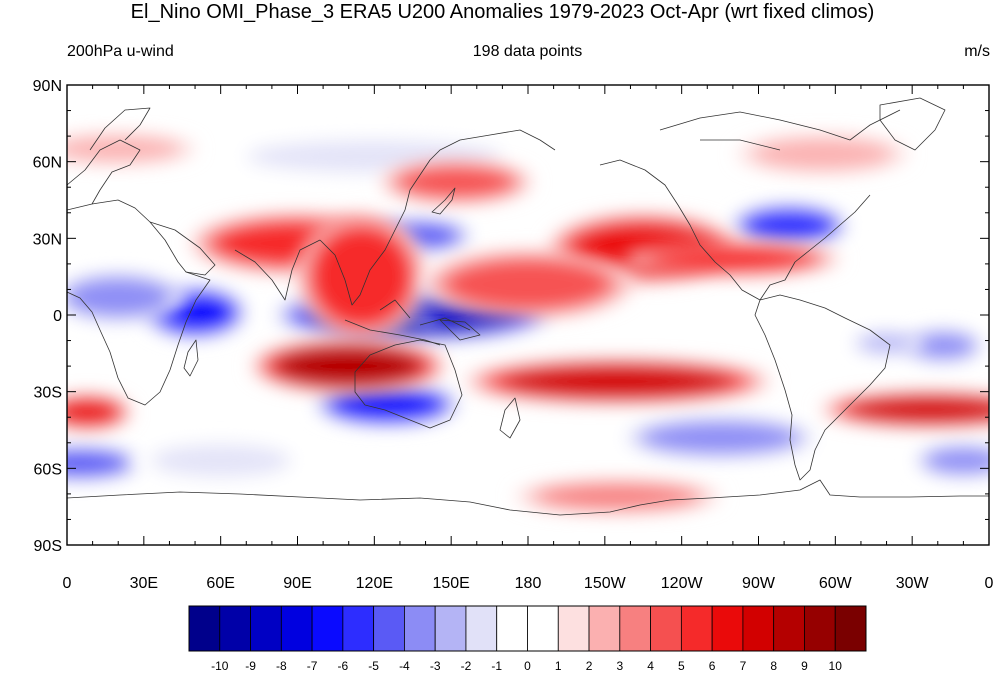 The height and width of the screenshot is (676, 1005). I want to click on coastline-new-guinea, so click(460, 330).